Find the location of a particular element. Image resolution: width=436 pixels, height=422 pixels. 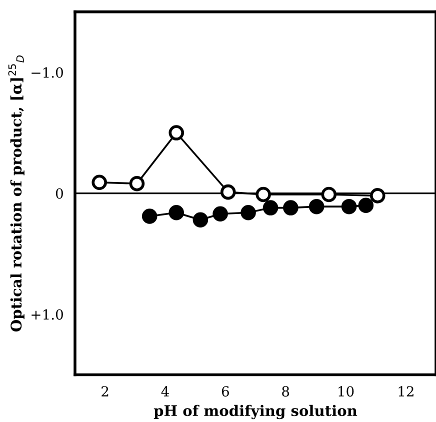

y-tick-label: 0 is located at coordinates (59, 193).